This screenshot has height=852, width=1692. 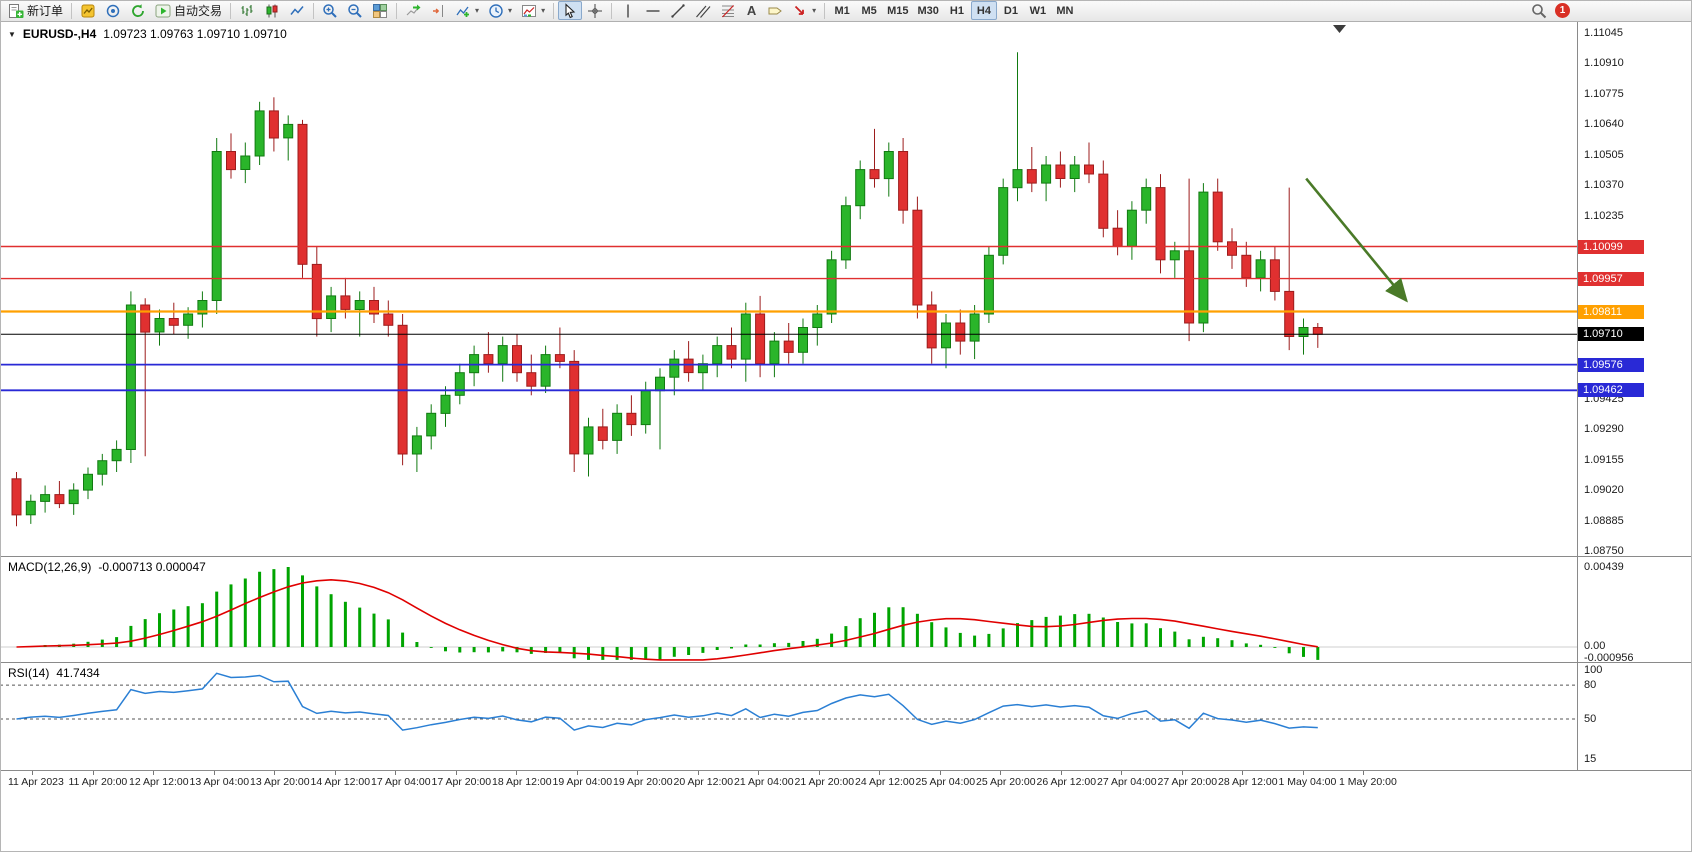 I want to click on candlestick-chart-button, so click(x=272, y=10).